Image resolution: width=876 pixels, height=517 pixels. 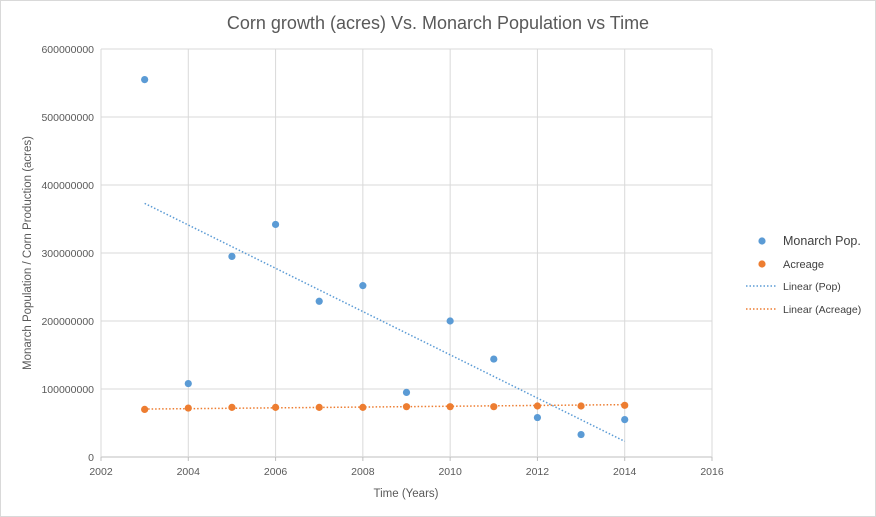 What do you see at coordinates (363, 472) in the screenshot?
I see `x-tick-label: 2008` at bounding box center [363, 472].